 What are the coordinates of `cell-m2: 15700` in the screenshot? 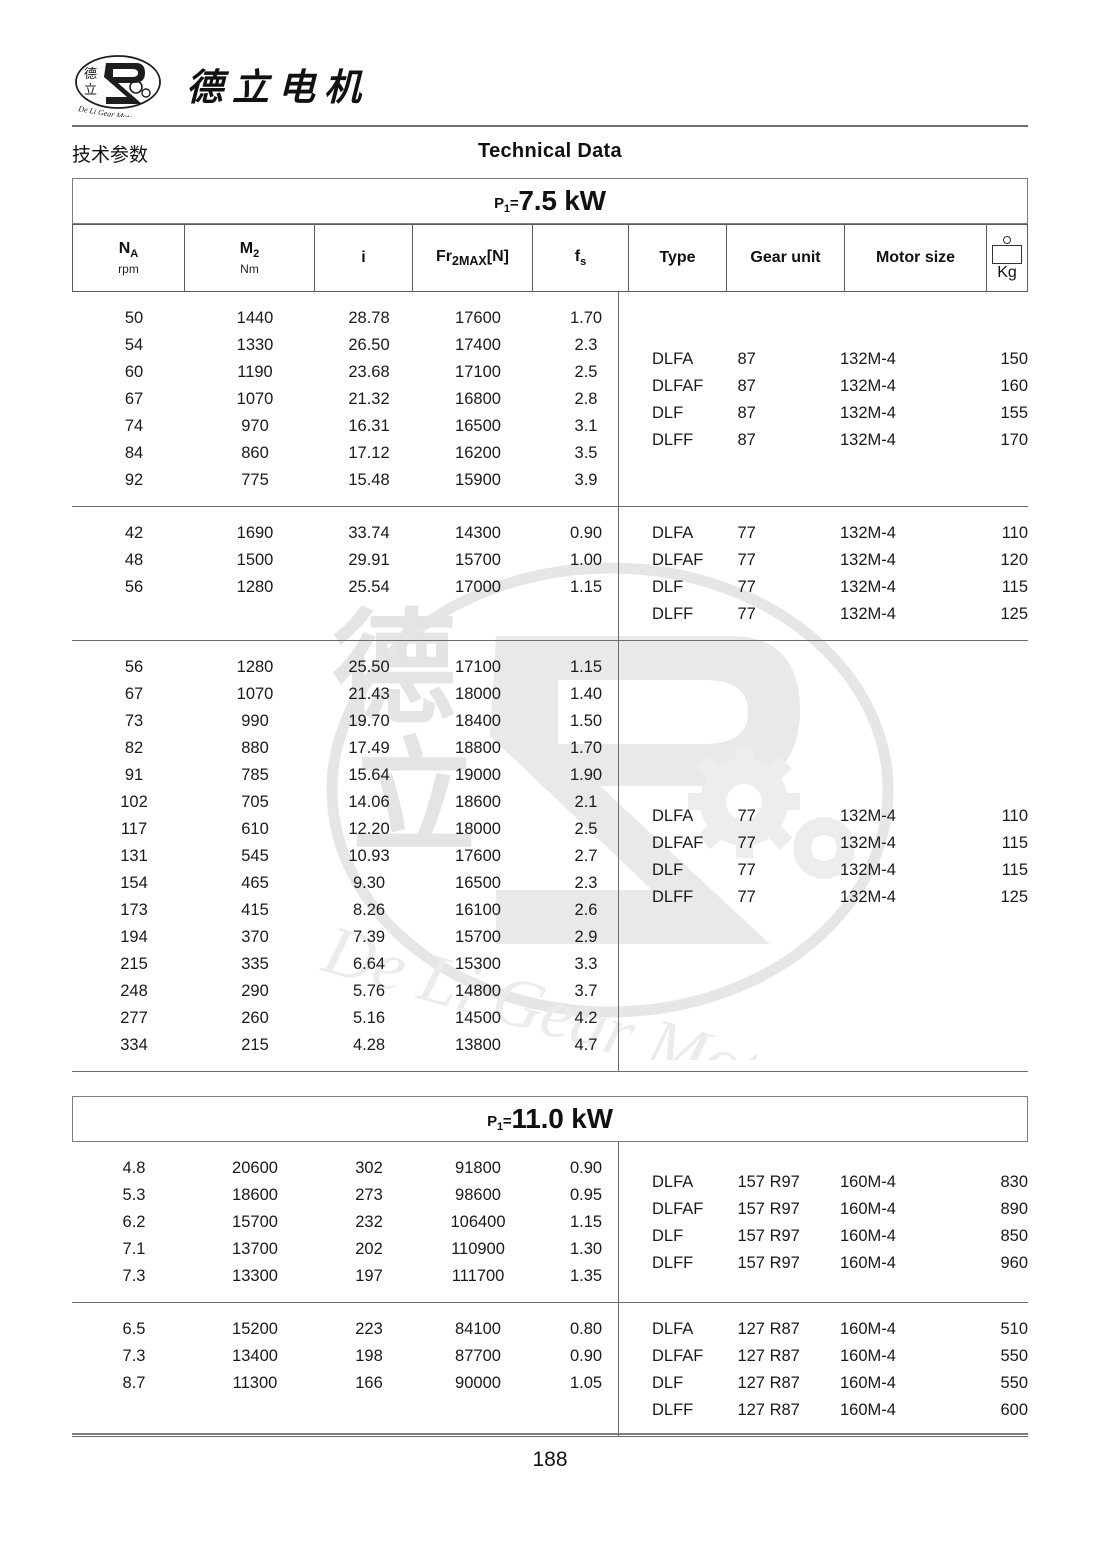 It's located at (255, 1222).